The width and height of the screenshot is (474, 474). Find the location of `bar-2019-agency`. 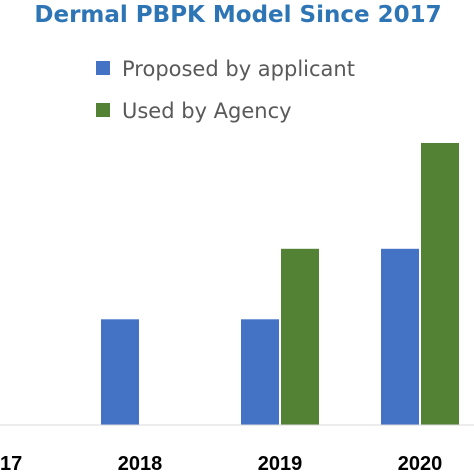

bar-2019-agency is located at coordinates (300, 337).